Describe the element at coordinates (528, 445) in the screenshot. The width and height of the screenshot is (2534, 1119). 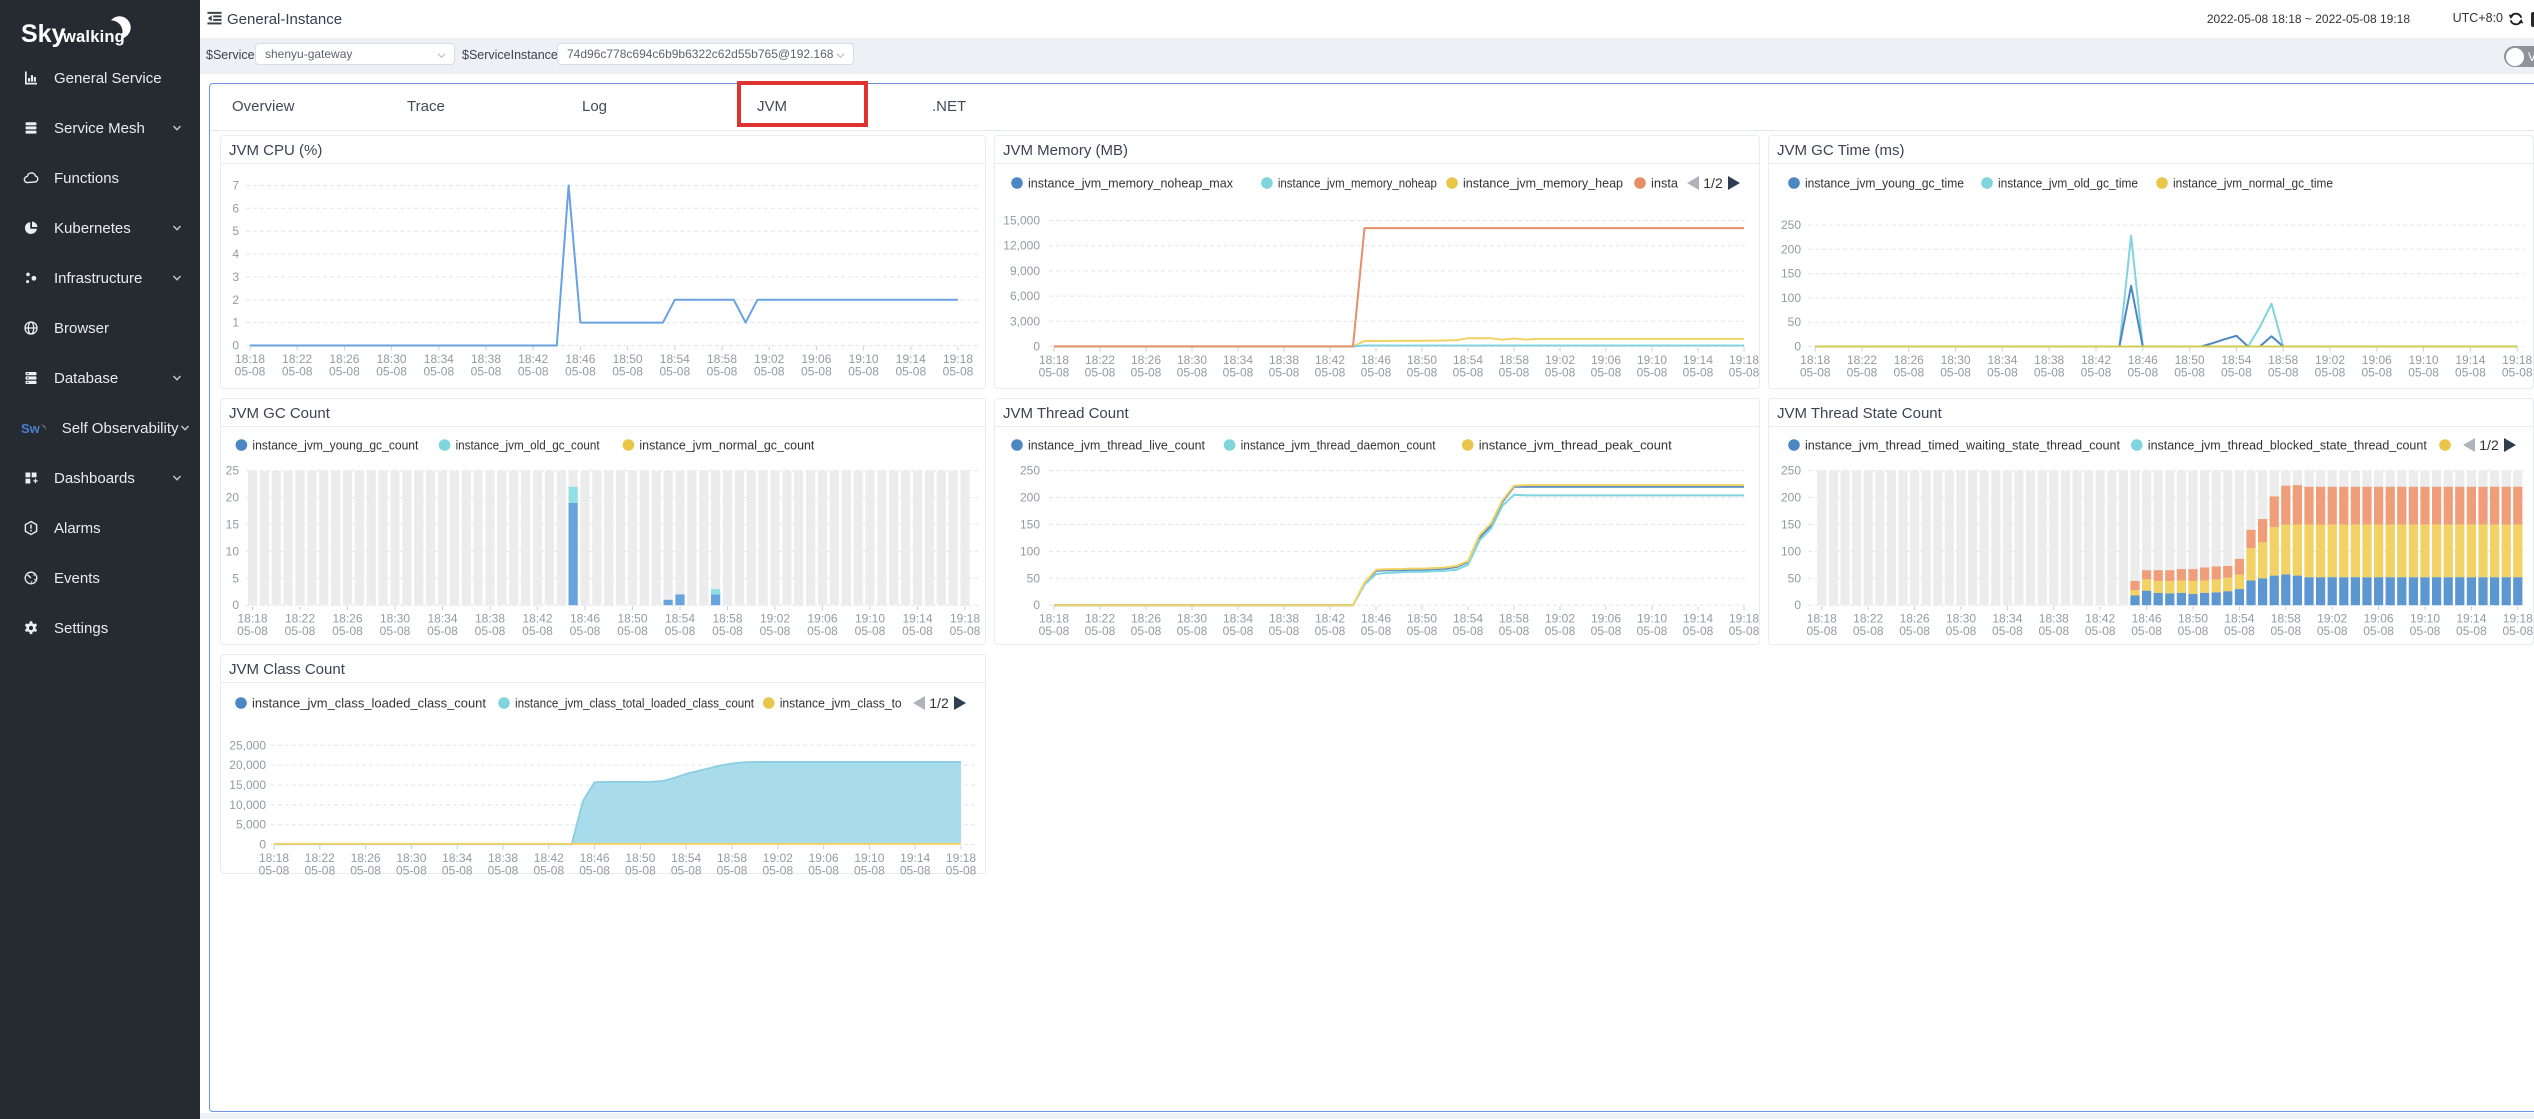
I see `svg-text: instance_jvm_old_gc_count` at that location.